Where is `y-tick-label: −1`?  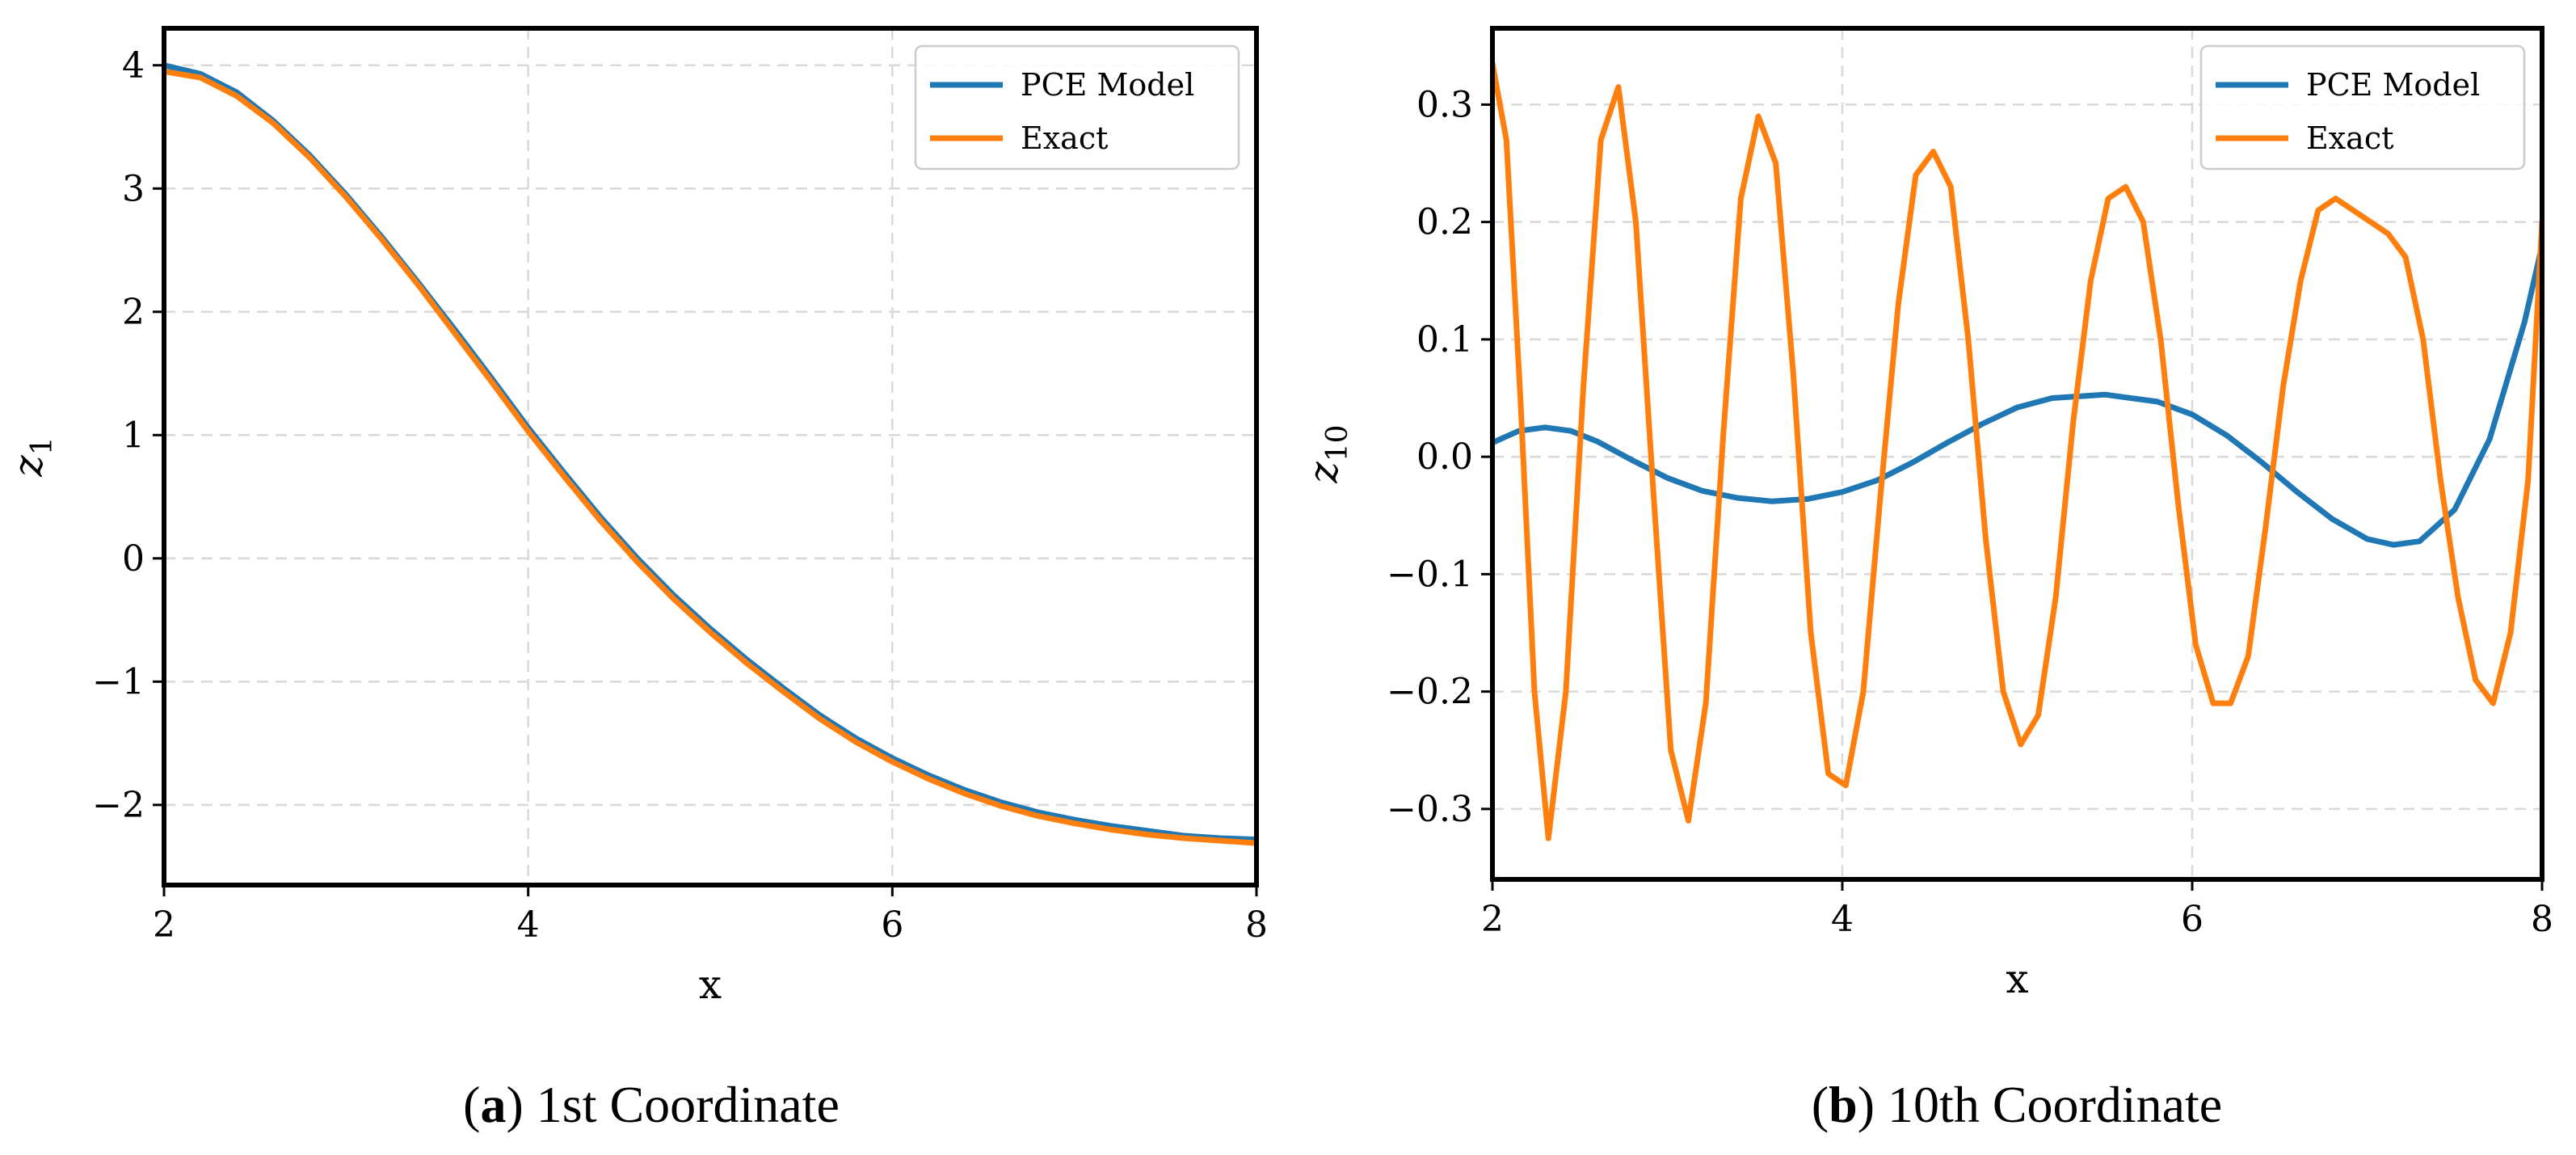 y-tick-label: −1 is located at coordinates (118, 681).